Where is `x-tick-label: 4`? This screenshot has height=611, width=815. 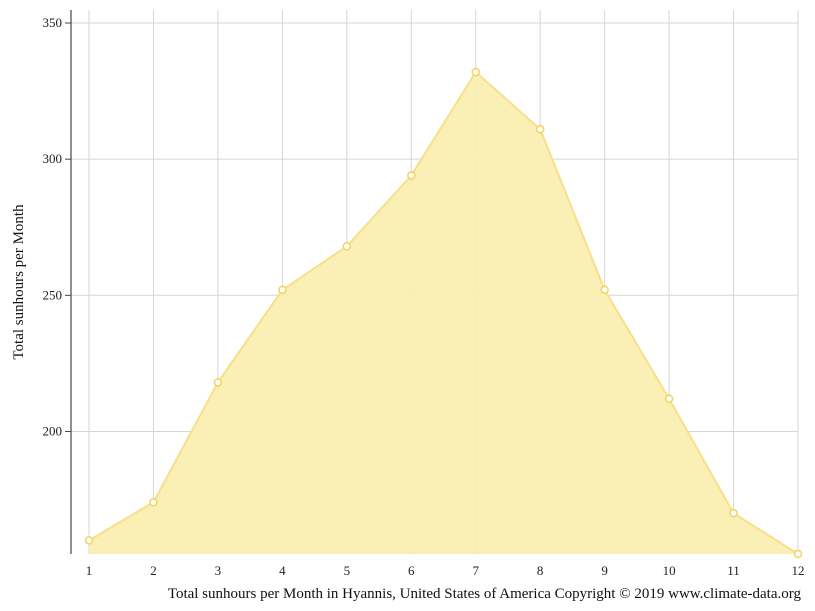
x-tick-label: 4 is located at coordinates (282, 570).